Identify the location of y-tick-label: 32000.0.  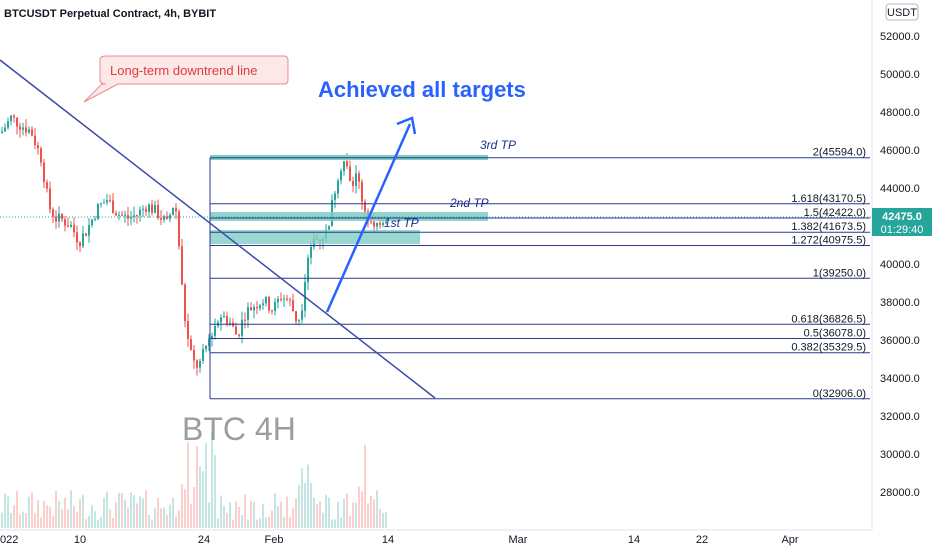
(900, 417).